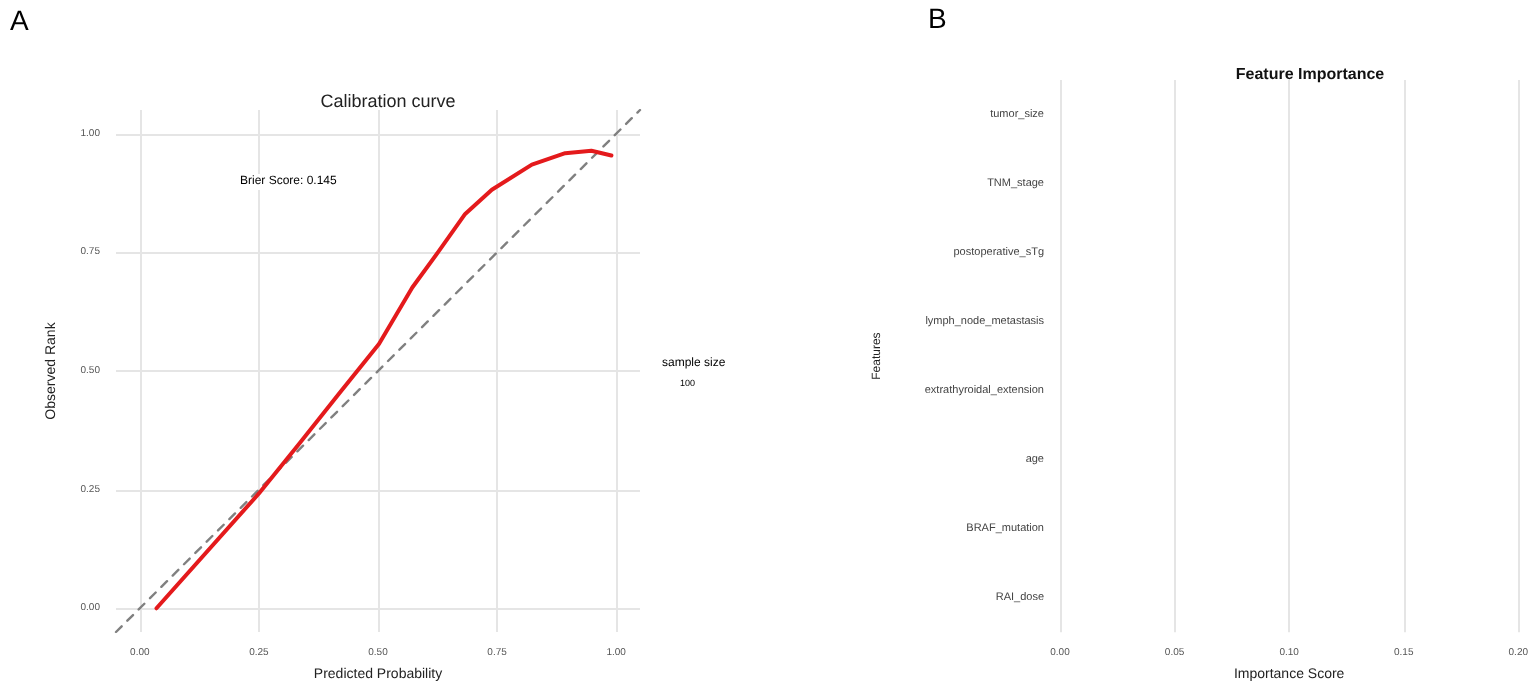  What do you see at coordinates (1310, 74) in the screenshot?
I see `chart-title: Feature Importance` at bounding box center [1310, 74].